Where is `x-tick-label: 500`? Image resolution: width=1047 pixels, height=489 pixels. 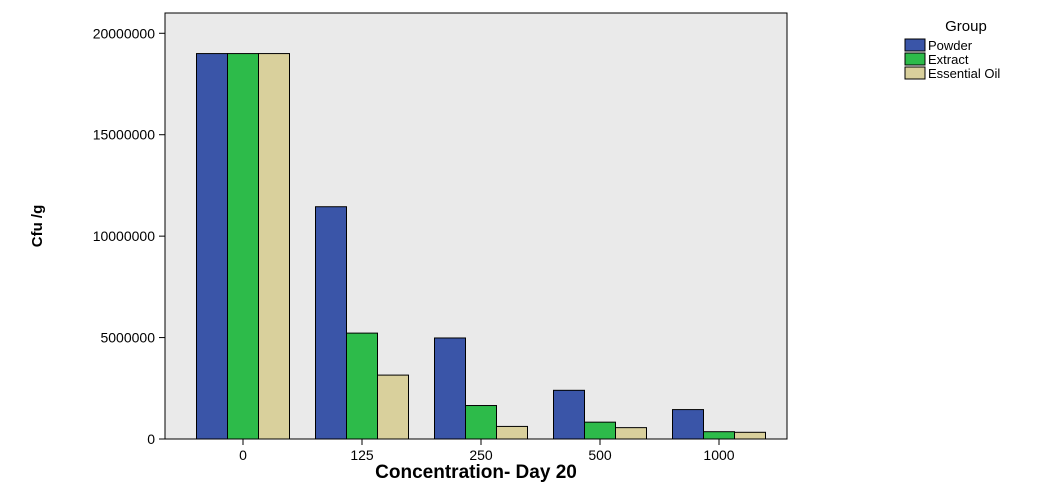
x-tick-label: 500 is located at coordinates (600, 455).